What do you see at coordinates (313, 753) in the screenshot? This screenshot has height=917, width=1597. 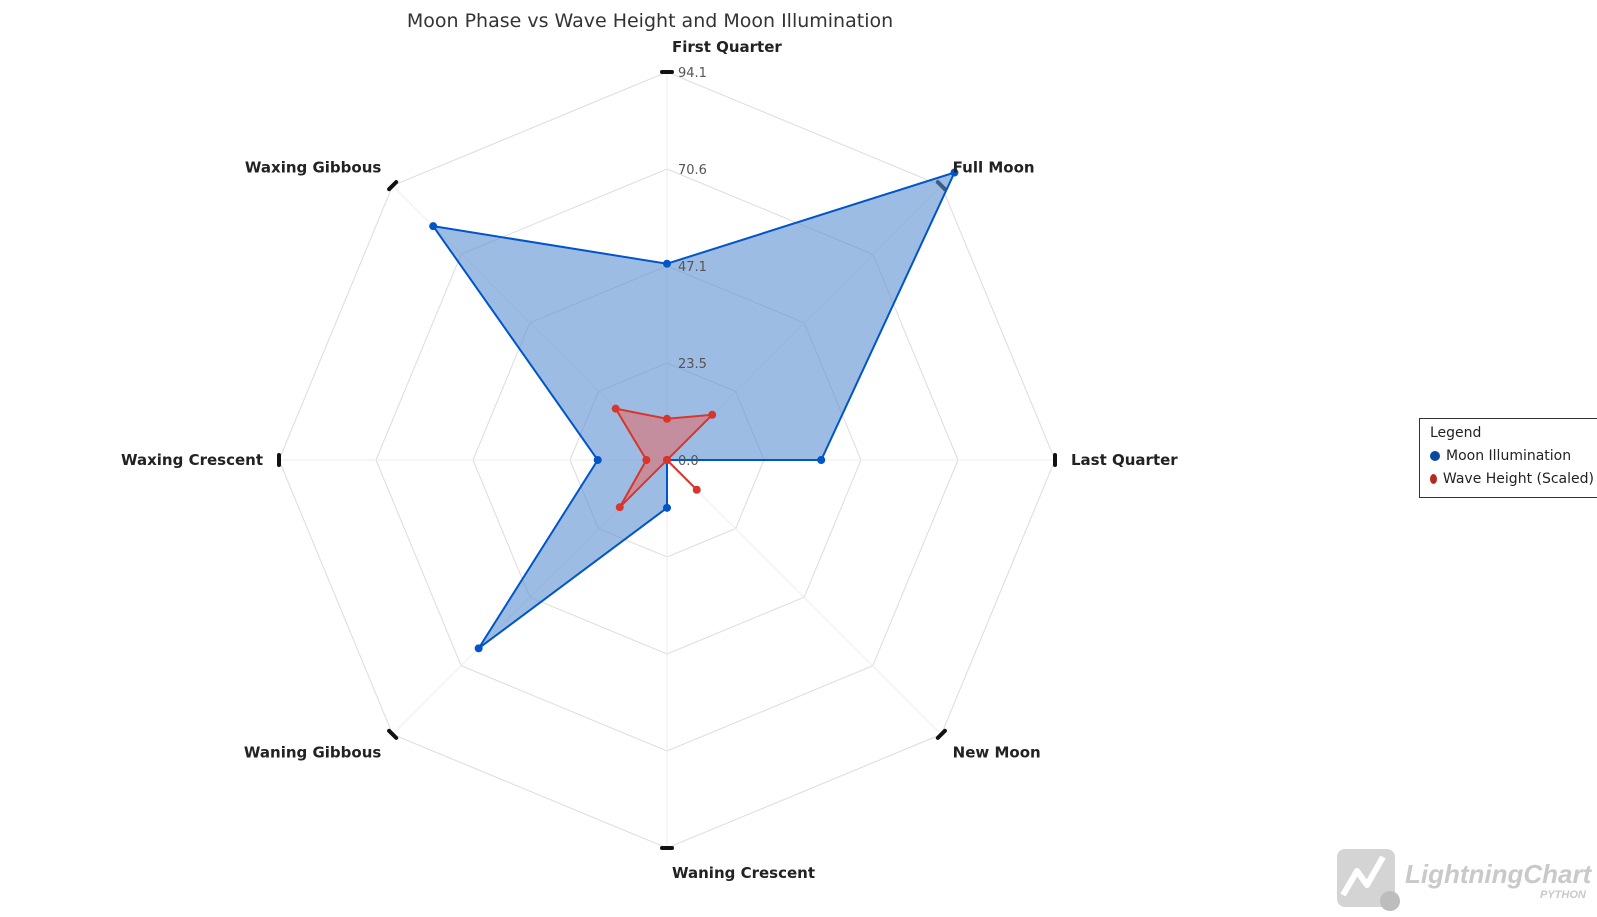 I see `axis-label: Waning Gibbous` at bounding box center [313, 753].